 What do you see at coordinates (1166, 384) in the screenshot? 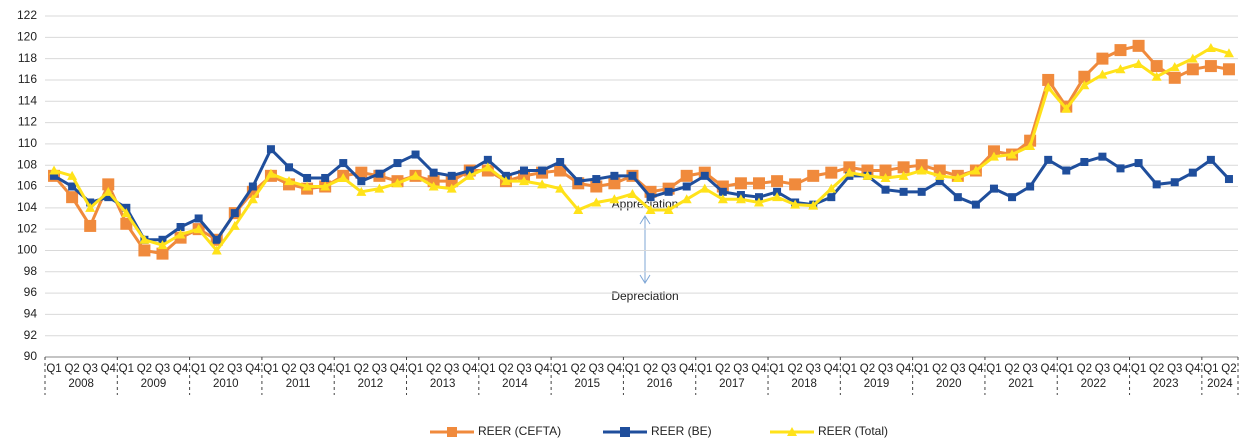
I see `year-label: 2023` at bounding box center [1166, 384].